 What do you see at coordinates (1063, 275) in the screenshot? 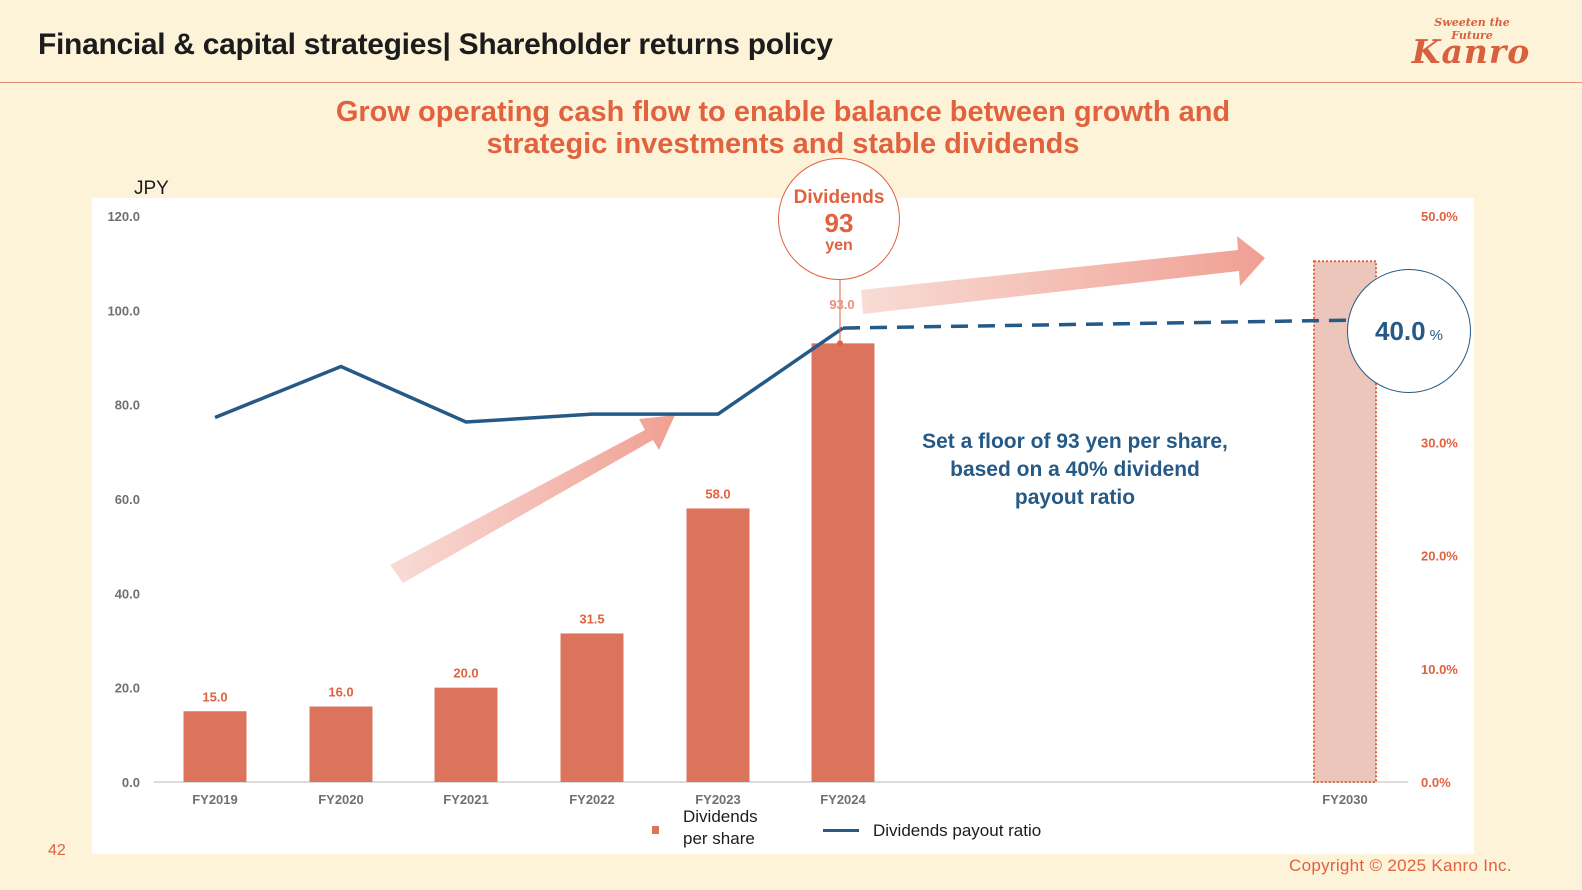
I see `future-arrow-icon` at bounding box center [1063, 275].